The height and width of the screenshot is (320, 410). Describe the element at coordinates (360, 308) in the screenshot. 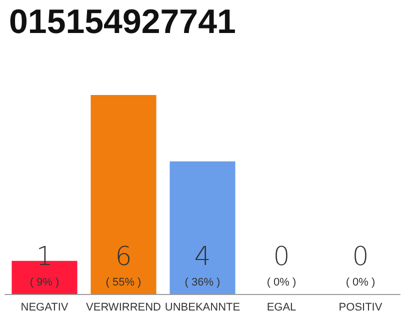

I see `x-tick-label: POSITIV` at that location.